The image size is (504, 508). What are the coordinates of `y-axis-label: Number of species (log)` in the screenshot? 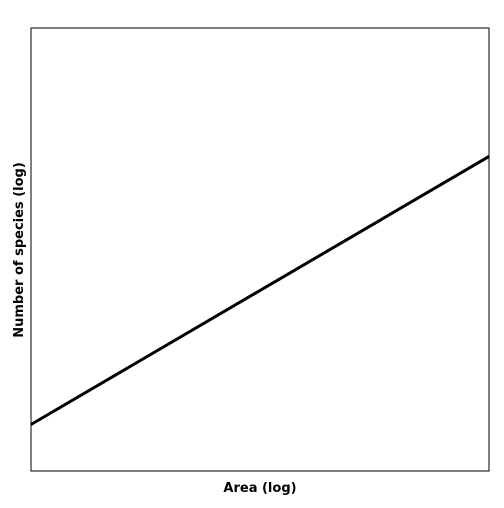 It's located at (19, 250).